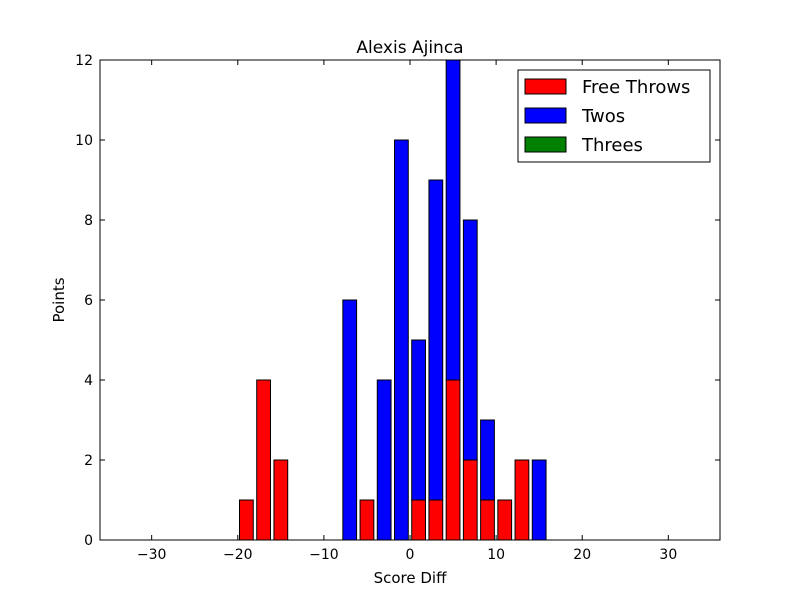 The image size is (800, 600). I want to click on x-tick-label: 20, so click(582, 555).